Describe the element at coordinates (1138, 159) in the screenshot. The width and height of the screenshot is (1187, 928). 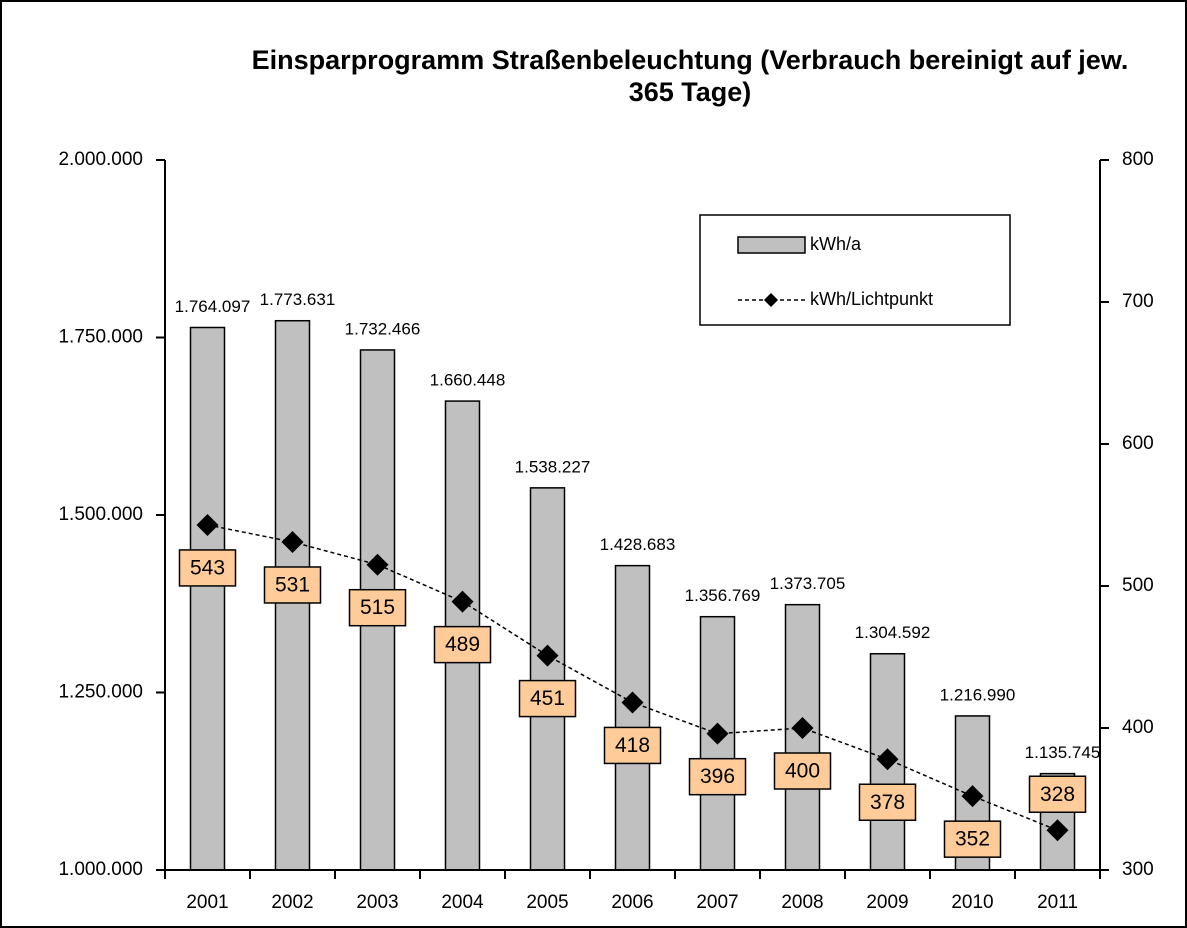
I see `y2-tick-label: 800` at that location.